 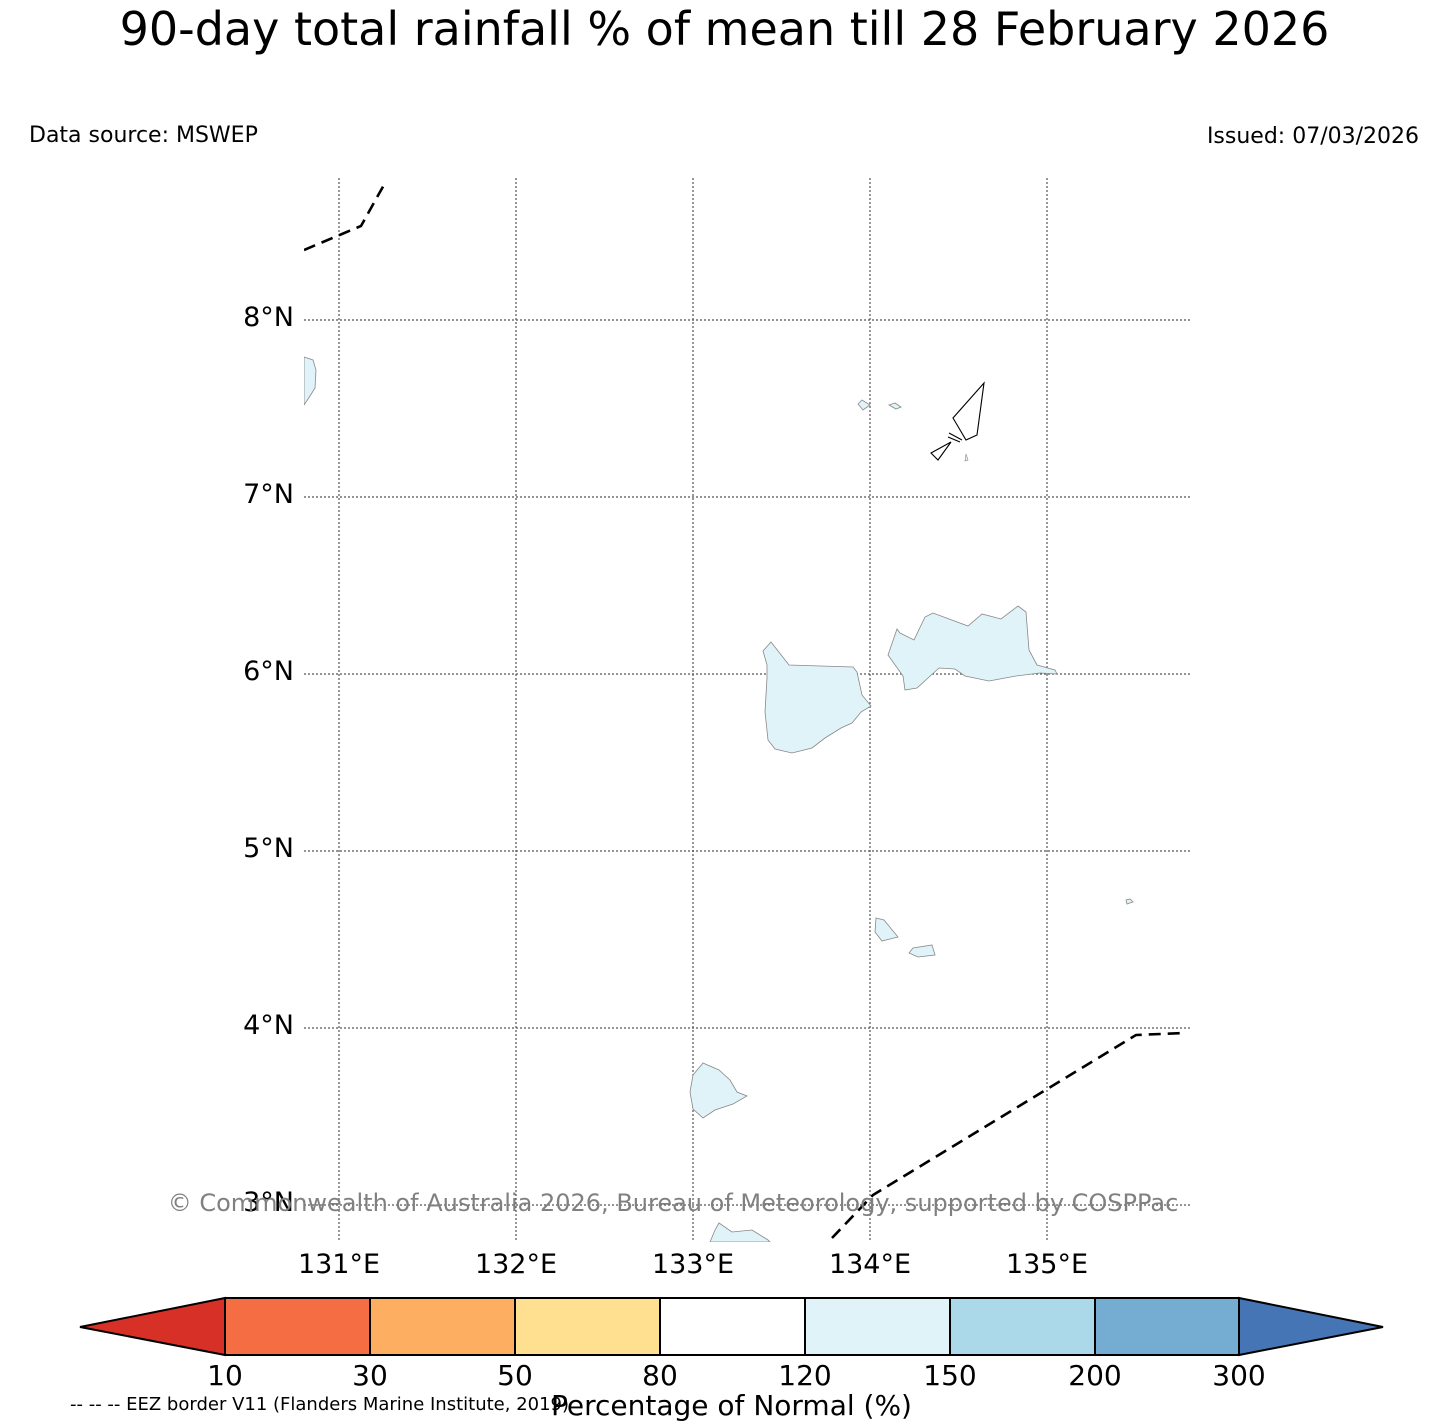 I want to click on lat-label-4n: 4°N, so click(x=268, y=1025).